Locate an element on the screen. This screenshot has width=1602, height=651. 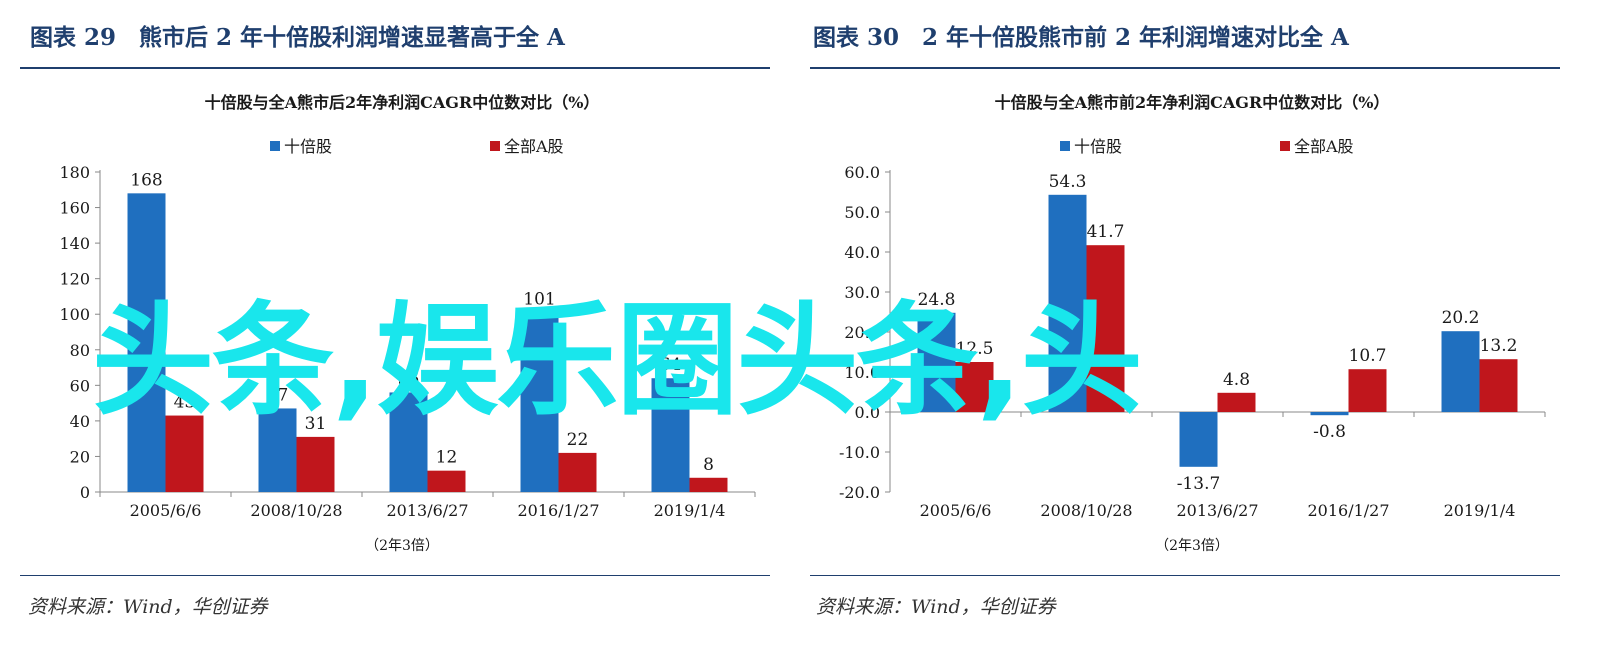
data-label: 22 is located at coordinates (578, 440).